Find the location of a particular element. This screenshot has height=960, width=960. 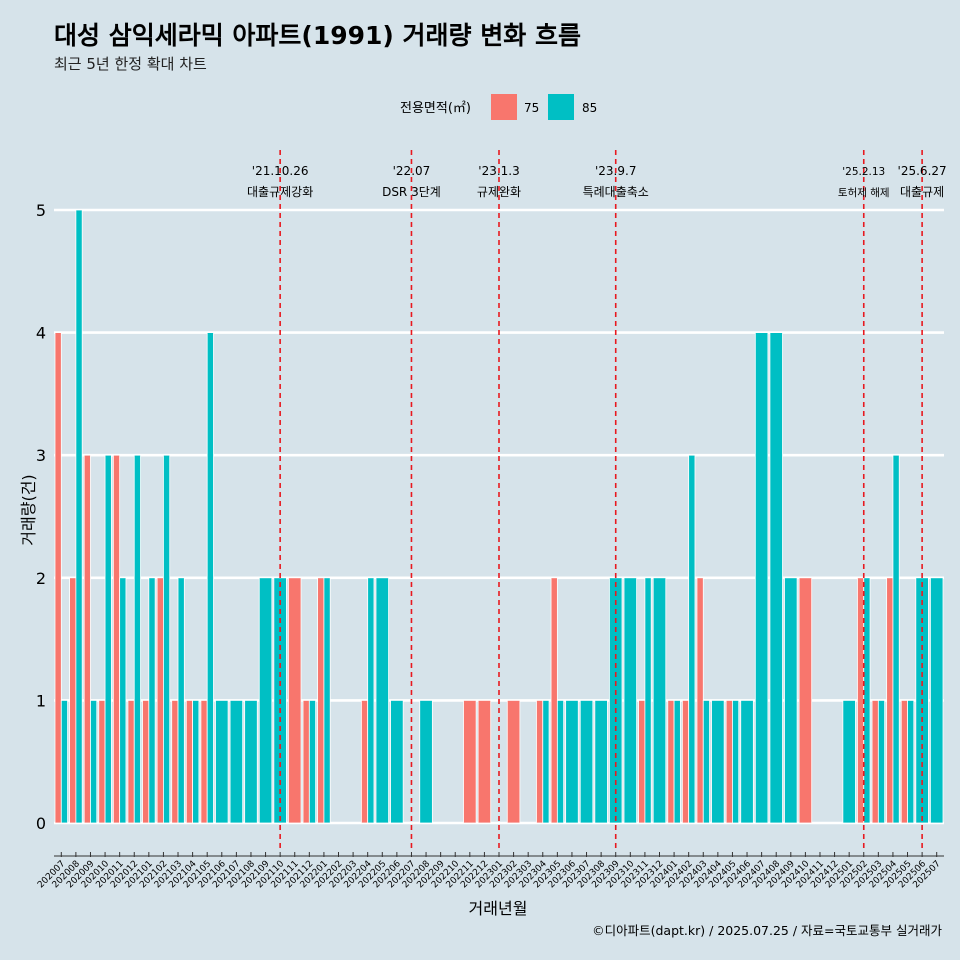

y-tick-label: 4 is located at coordinates (41, 333).